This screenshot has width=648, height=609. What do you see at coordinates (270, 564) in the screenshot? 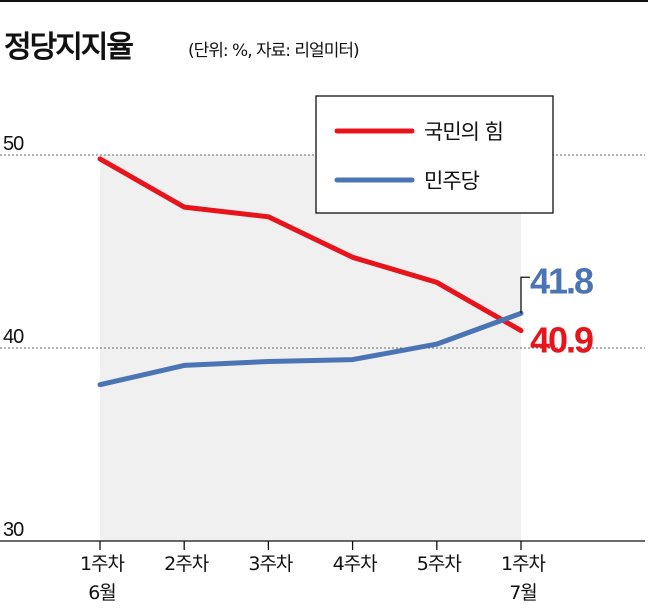
I see `x-tick-label-2-0: 3주차` at bounding box center [270, 564].